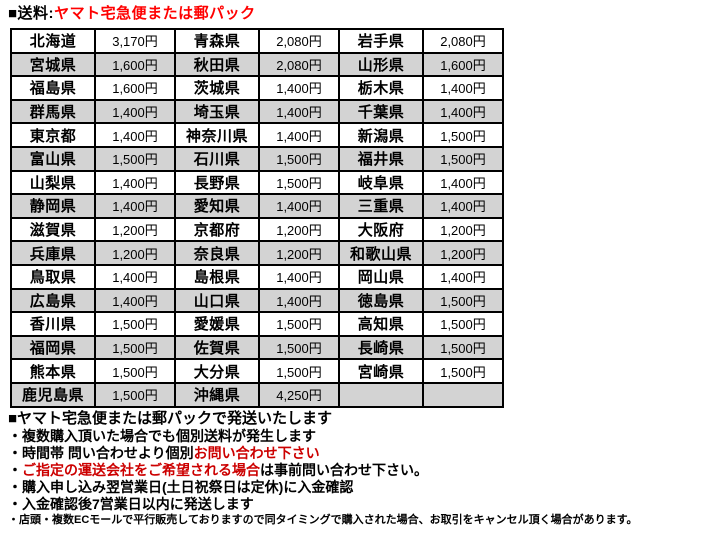  Describe the element at coordinates (381, 64) in the screenshot. I see `prefecture-cell: 山形県` at that location.